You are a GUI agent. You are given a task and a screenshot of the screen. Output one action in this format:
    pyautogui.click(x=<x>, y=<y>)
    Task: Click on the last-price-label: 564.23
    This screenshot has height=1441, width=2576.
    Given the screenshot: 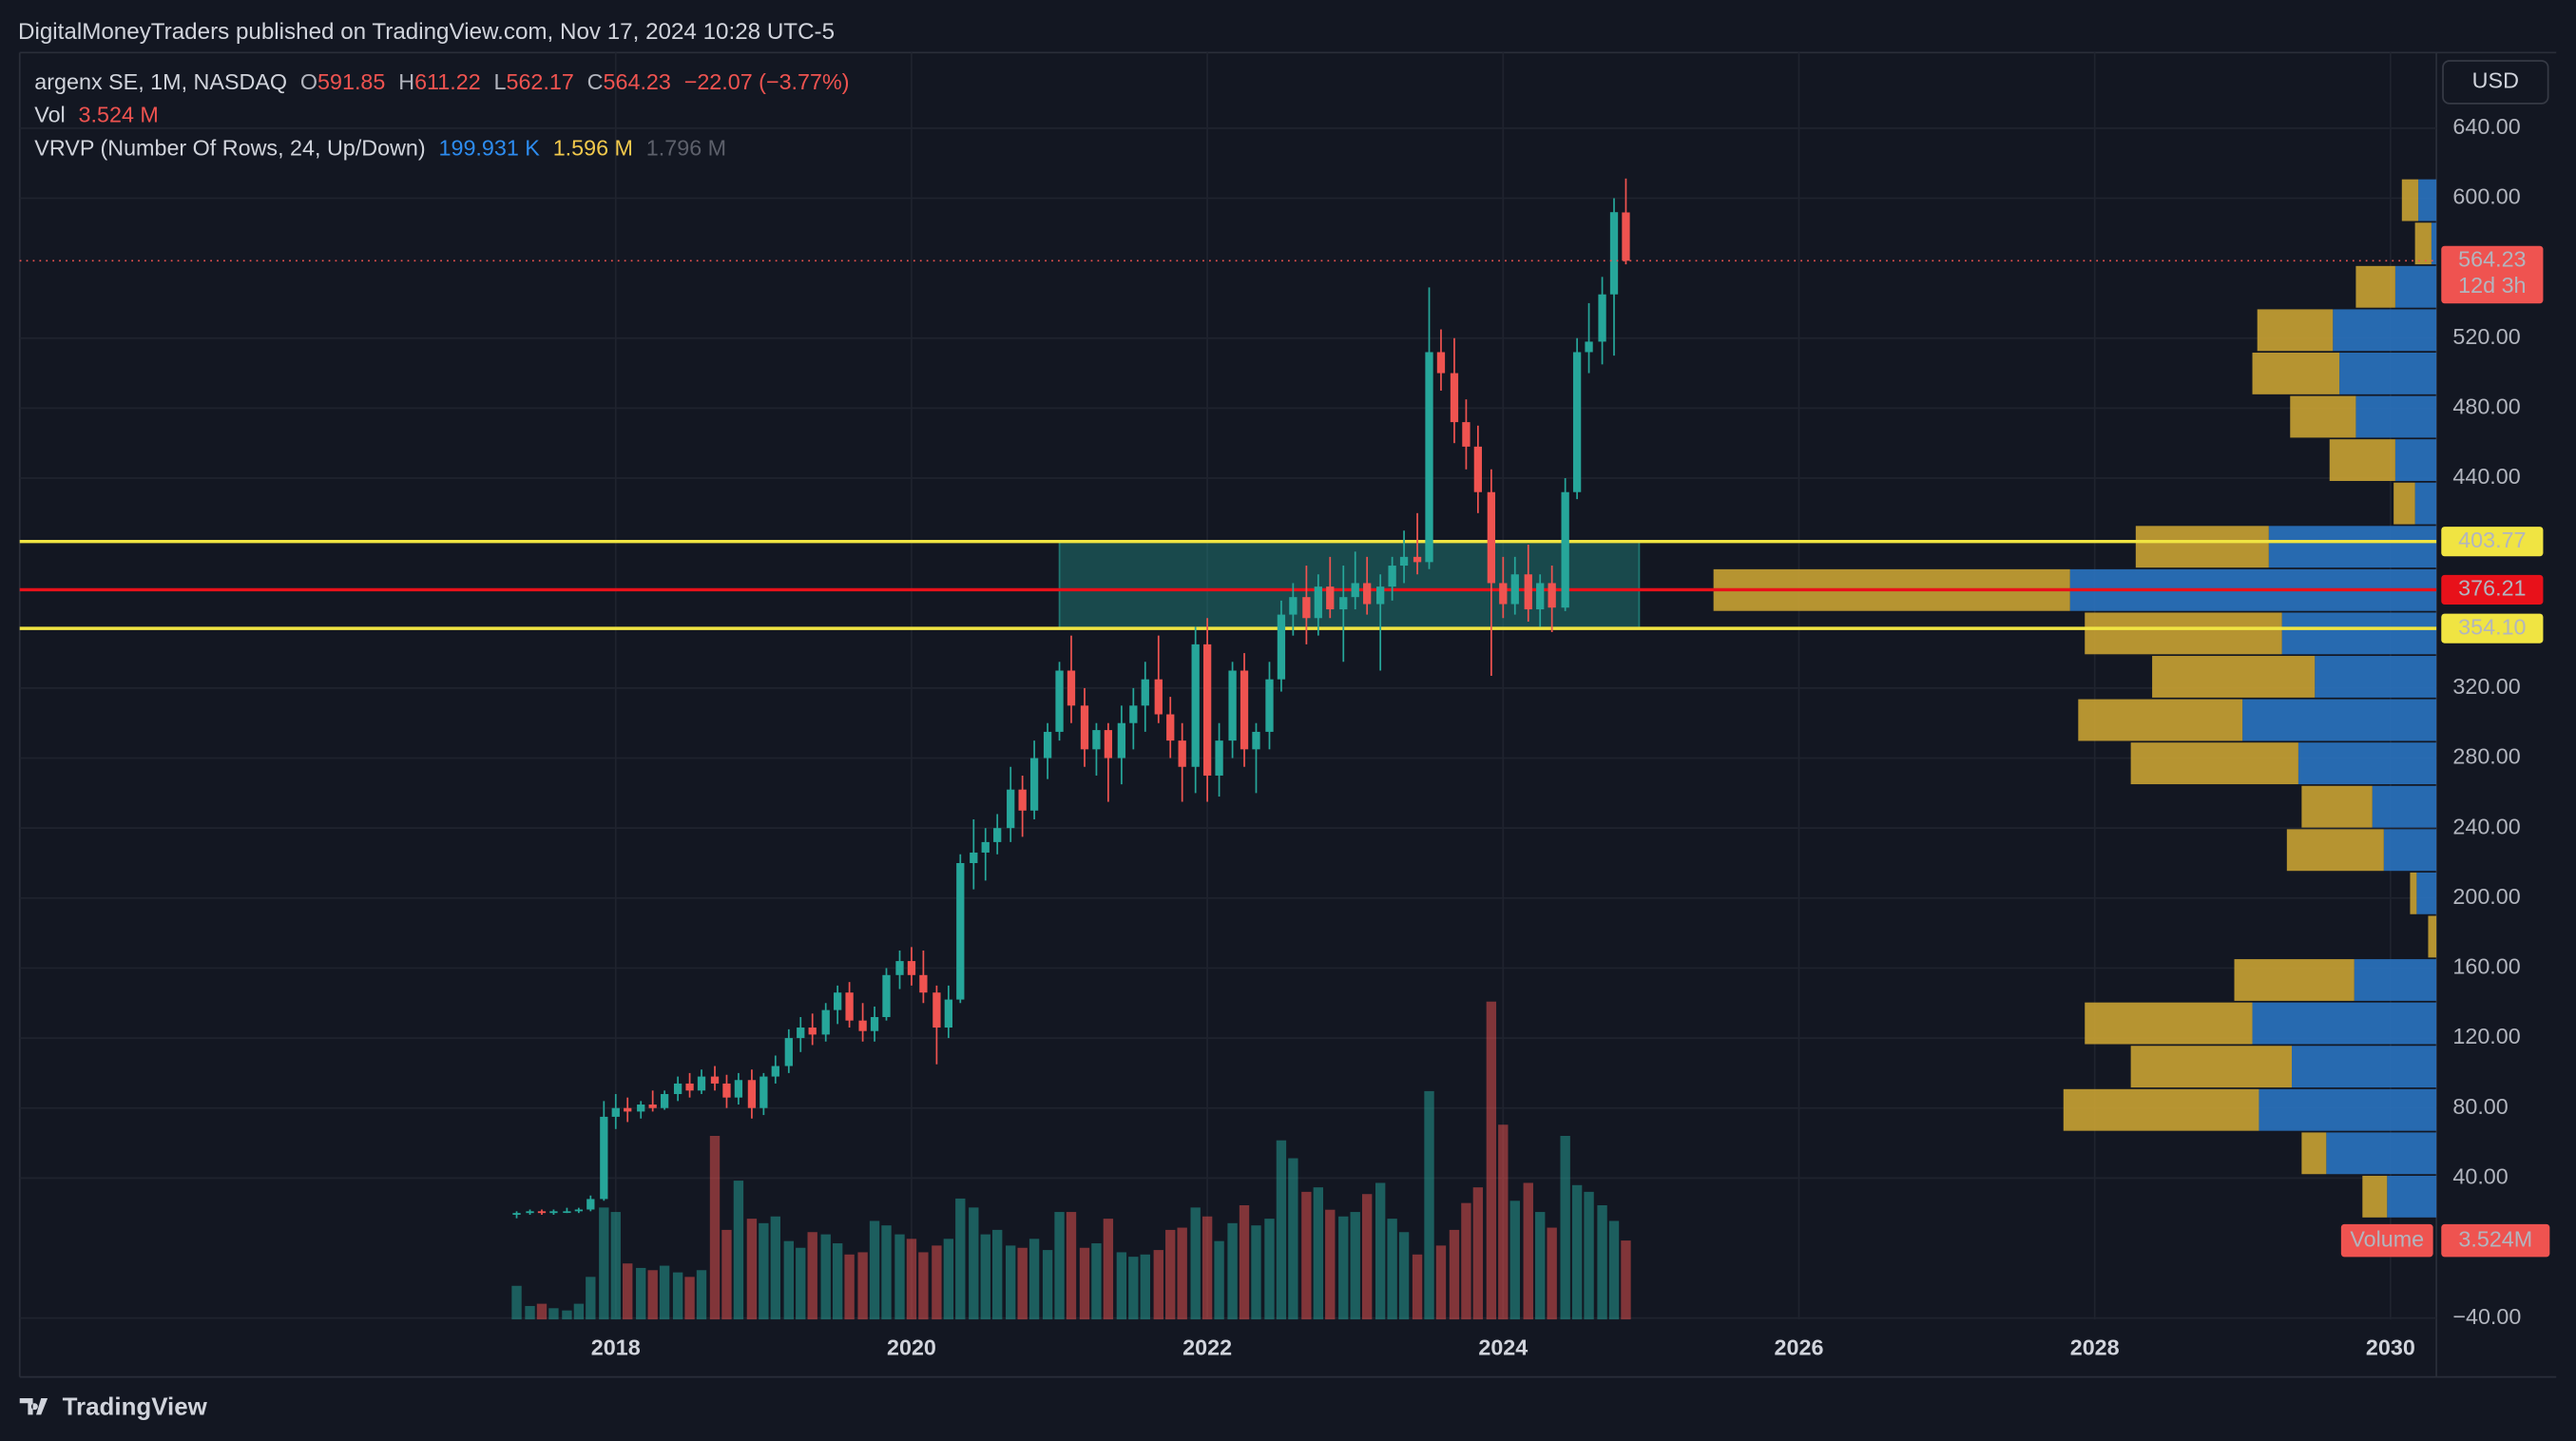 What is the action you would take?
    pyautogui.click(x=2492, y=258)
    